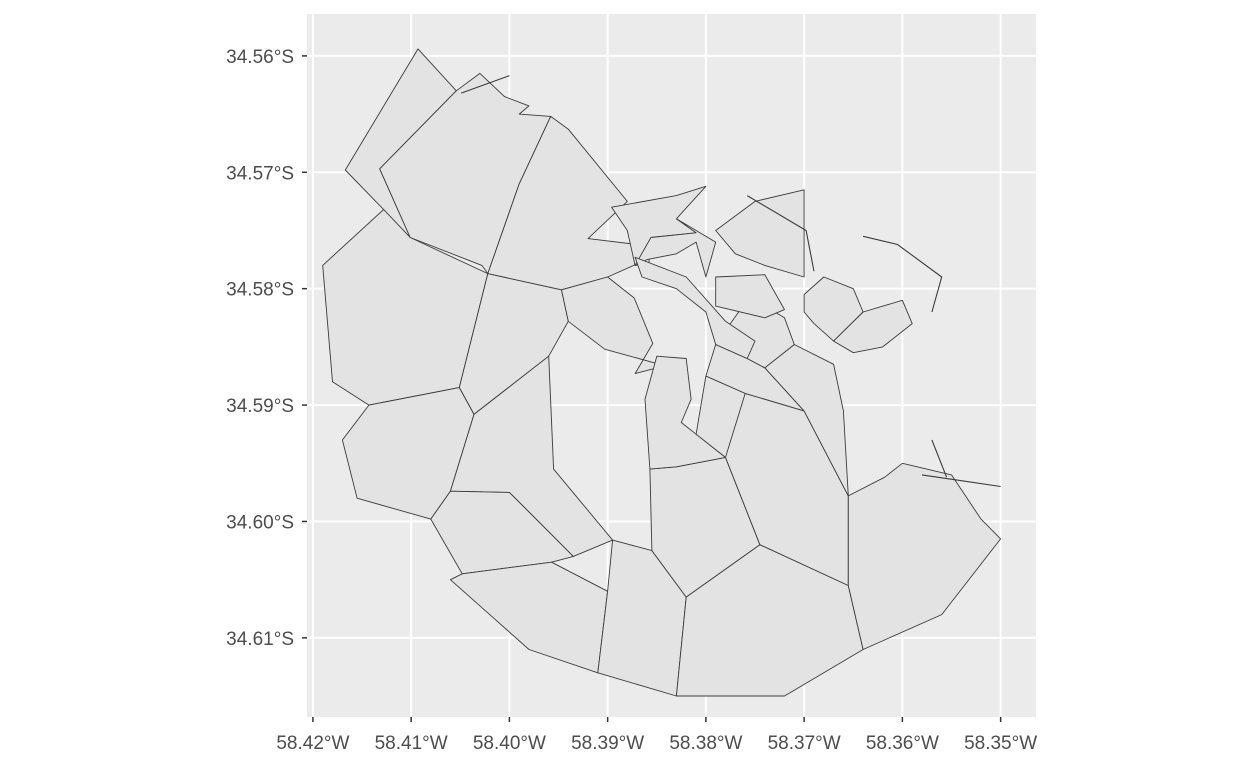 The height and width of the screenshot is (768, 1248). I want to click on x-tick-label: 58.41°W, so click(411, 743).